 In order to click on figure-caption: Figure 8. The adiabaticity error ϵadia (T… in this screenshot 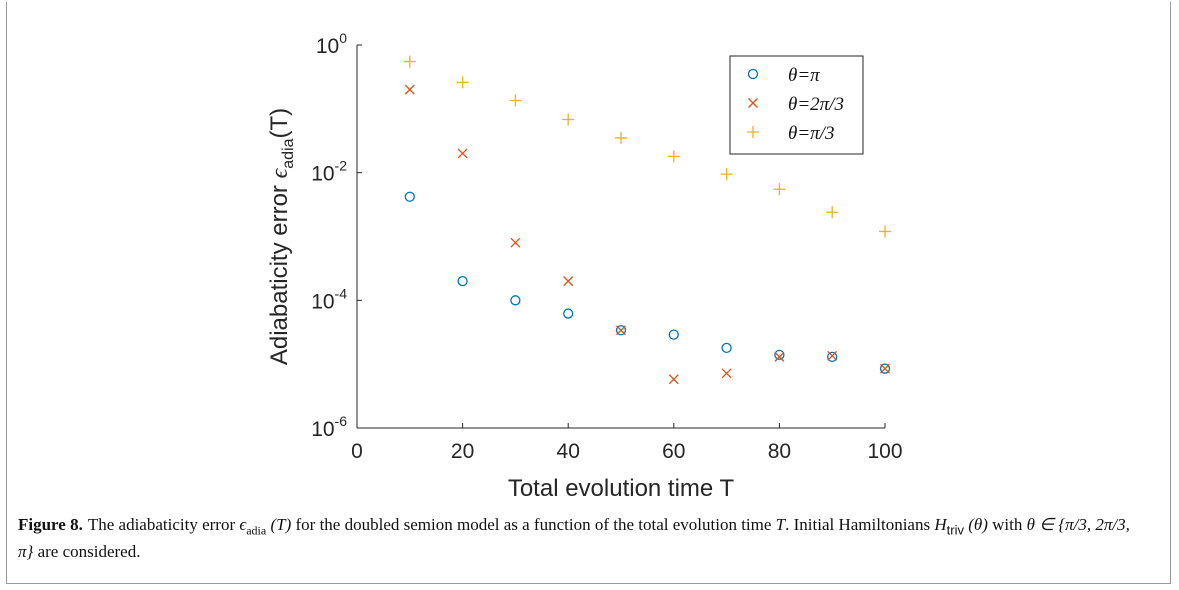, I will do `click(583, 538)`.